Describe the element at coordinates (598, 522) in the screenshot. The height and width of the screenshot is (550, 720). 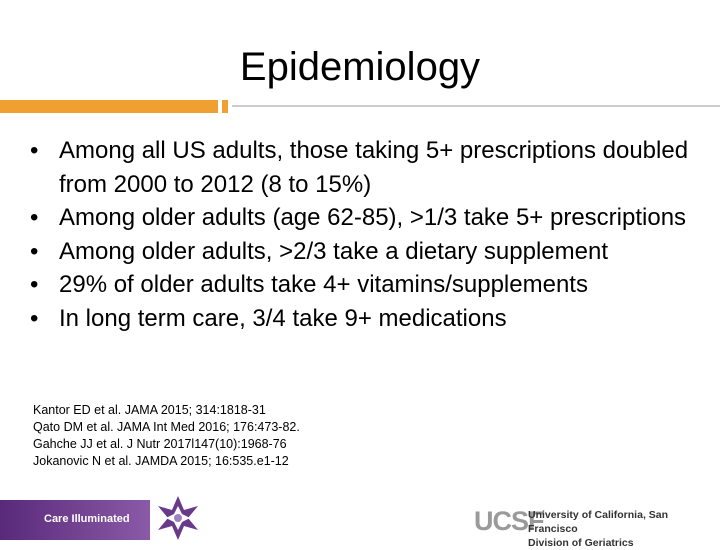
I see `institution-name: University of California, San Francisco` at that location.